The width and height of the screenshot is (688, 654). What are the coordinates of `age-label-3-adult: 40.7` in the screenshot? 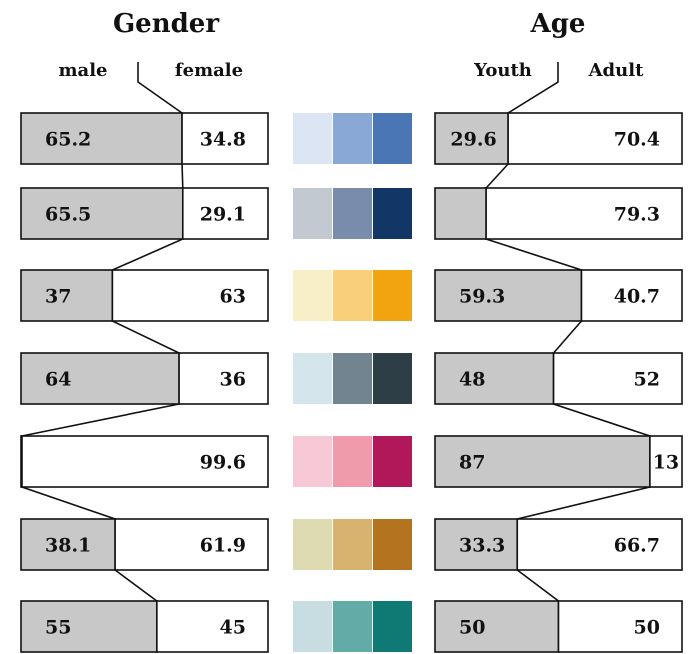 It's located at (637, 297).